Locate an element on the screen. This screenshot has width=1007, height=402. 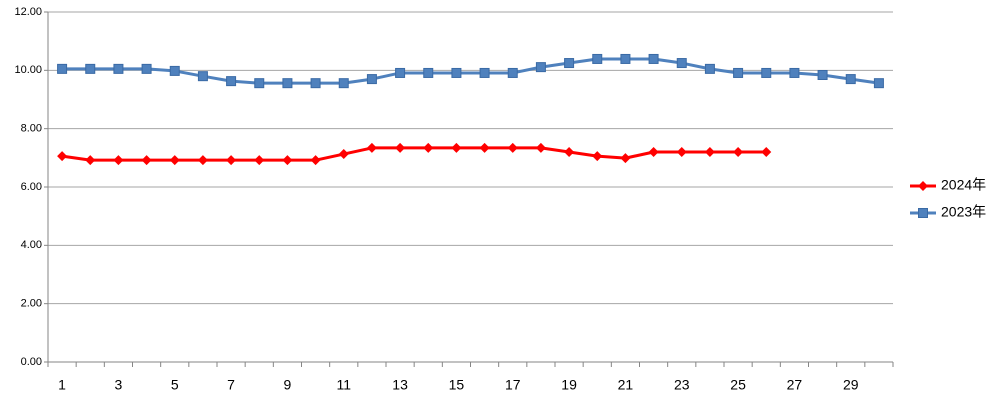
x-tick-label: 11 is located at coordinates (343, 385).